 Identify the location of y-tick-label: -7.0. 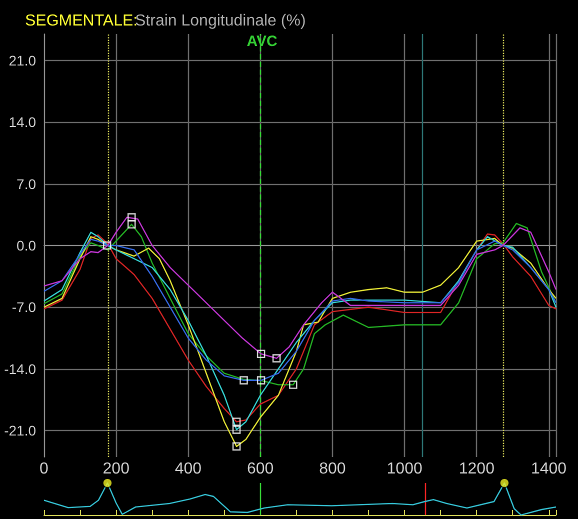
(24, 307).